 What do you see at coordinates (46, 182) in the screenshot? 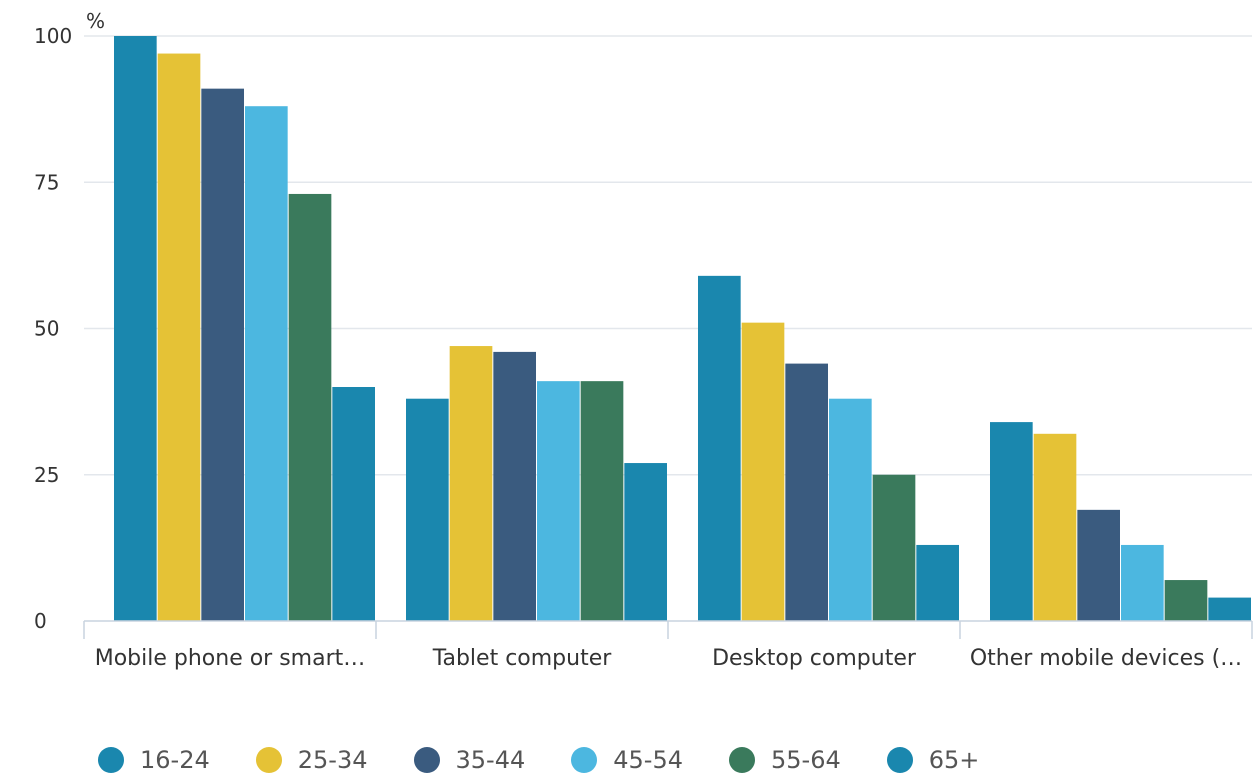
I see `y-tick-label: 75` at bounding box center [46, 182].